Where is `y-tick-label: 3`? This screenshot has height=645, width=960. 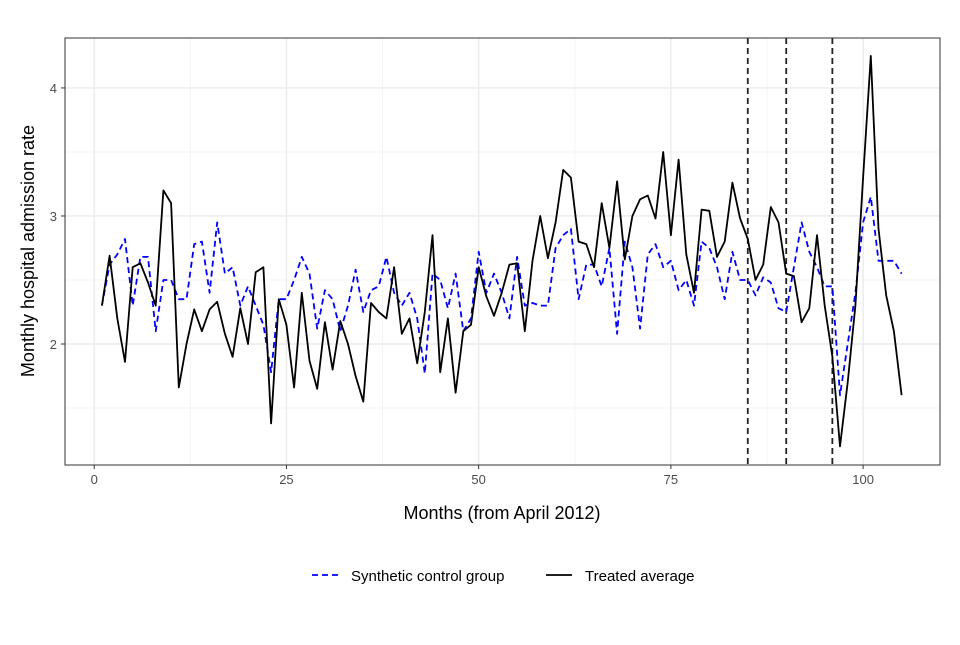
y-tick-label: 3 is located at coordinates (53, 216).